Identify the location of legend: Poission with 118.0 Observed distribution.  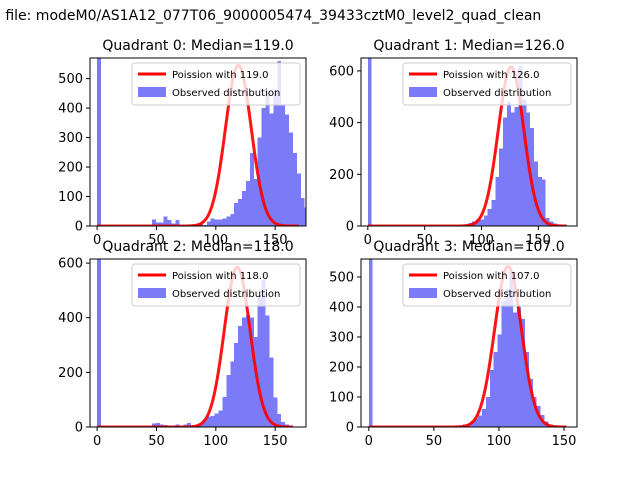
(216, 285).